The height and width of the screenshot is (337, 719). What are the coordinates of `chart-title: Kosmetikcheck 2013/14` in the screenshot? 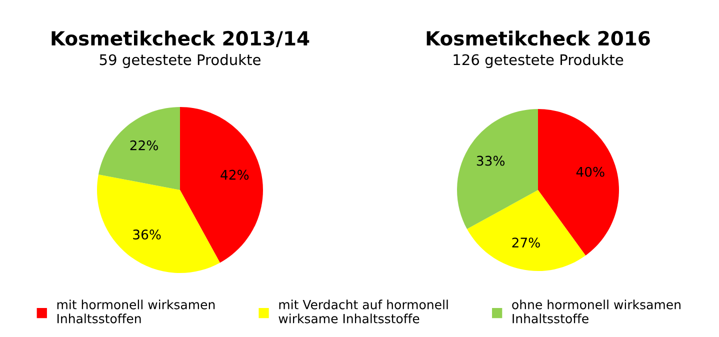 It's located at (181, 39).